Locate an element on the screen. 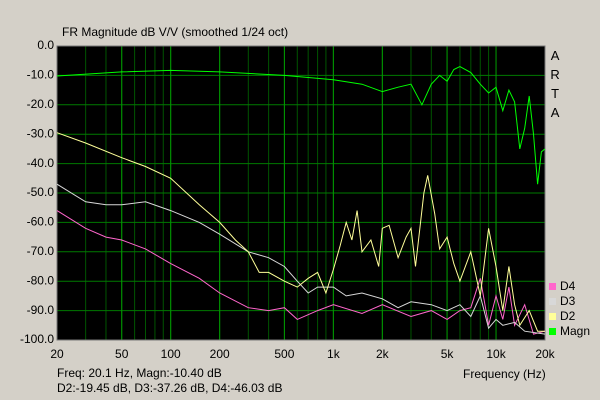 The height and width of the screenshot is (400, 600). x-axis-label: Frequency (Hz) is located at coordinates (504, 374).